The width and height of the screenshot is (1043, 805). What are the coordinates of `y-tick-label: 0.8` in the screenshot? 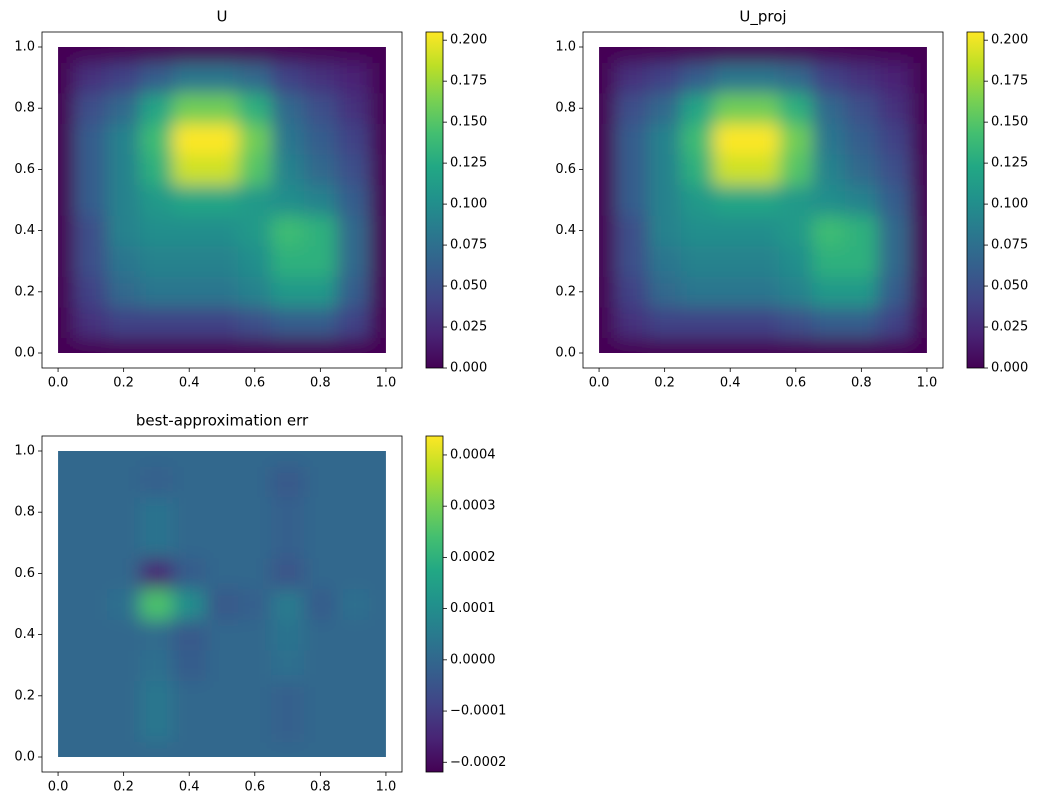 It's located at (565, 108).